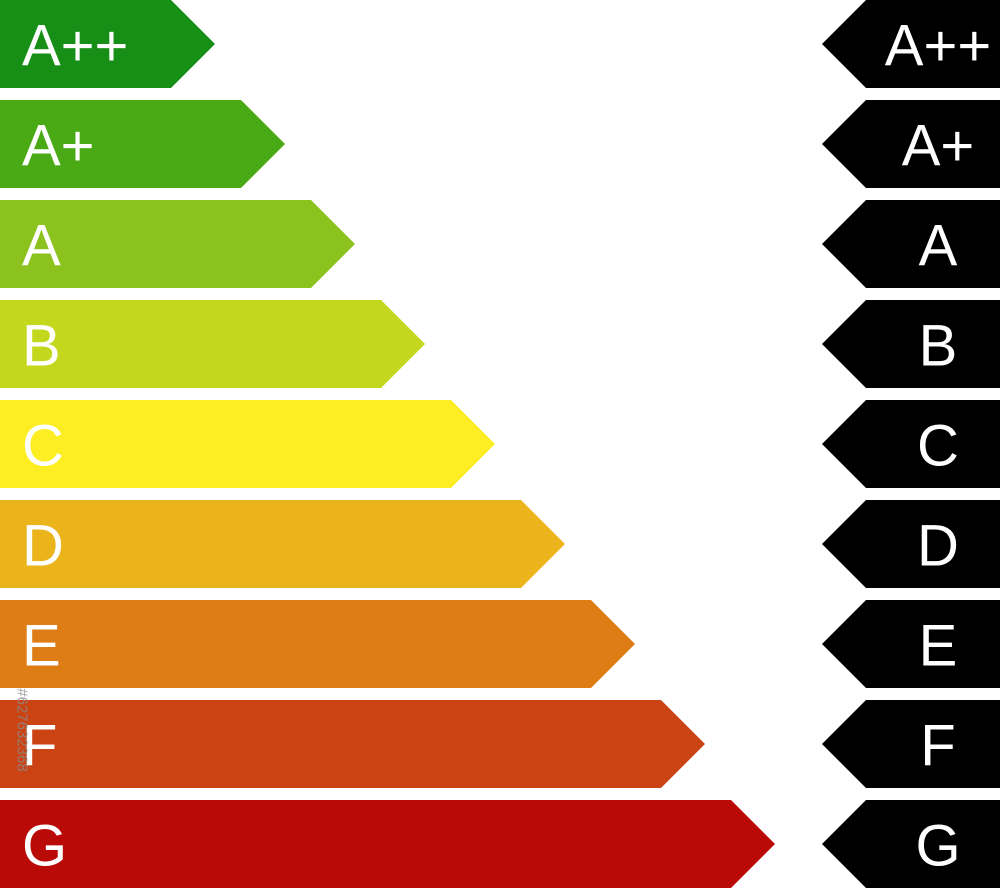 Image resolution: width=1000 pixels, height=888 pixels. I want to click on indicator-label: D, so click(938, 546).